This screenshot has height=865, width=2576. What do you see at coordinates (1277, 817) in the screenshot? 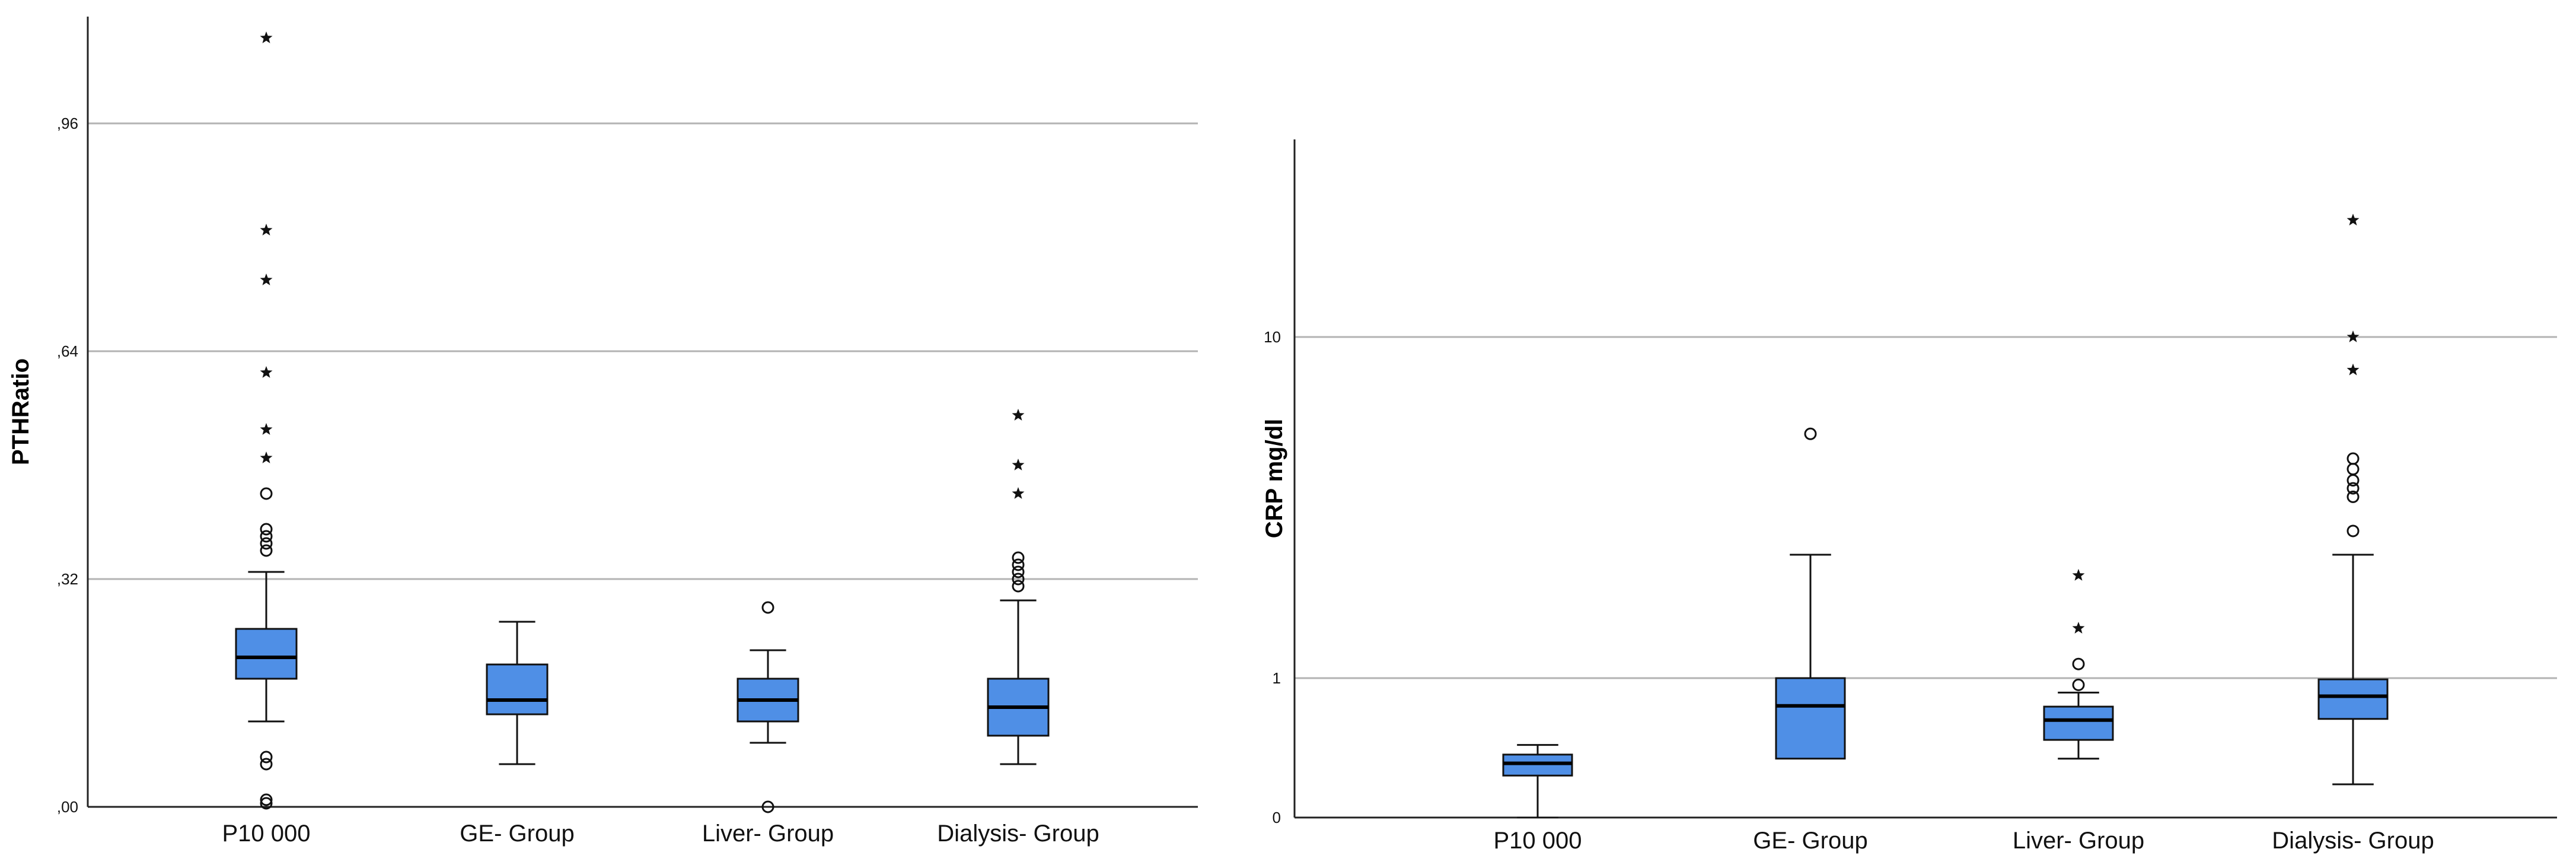
I see `y-tick-label: 0` at bounding box center [1277, 817].